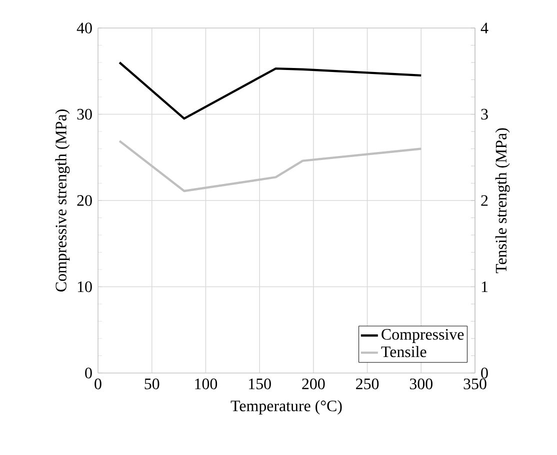 The width and height of the screenshot is (557, 455). What do you see at coordinates (84, 28) in the screenshot?
I see `y-tick-label: 40` at bounding box center [84, 28].